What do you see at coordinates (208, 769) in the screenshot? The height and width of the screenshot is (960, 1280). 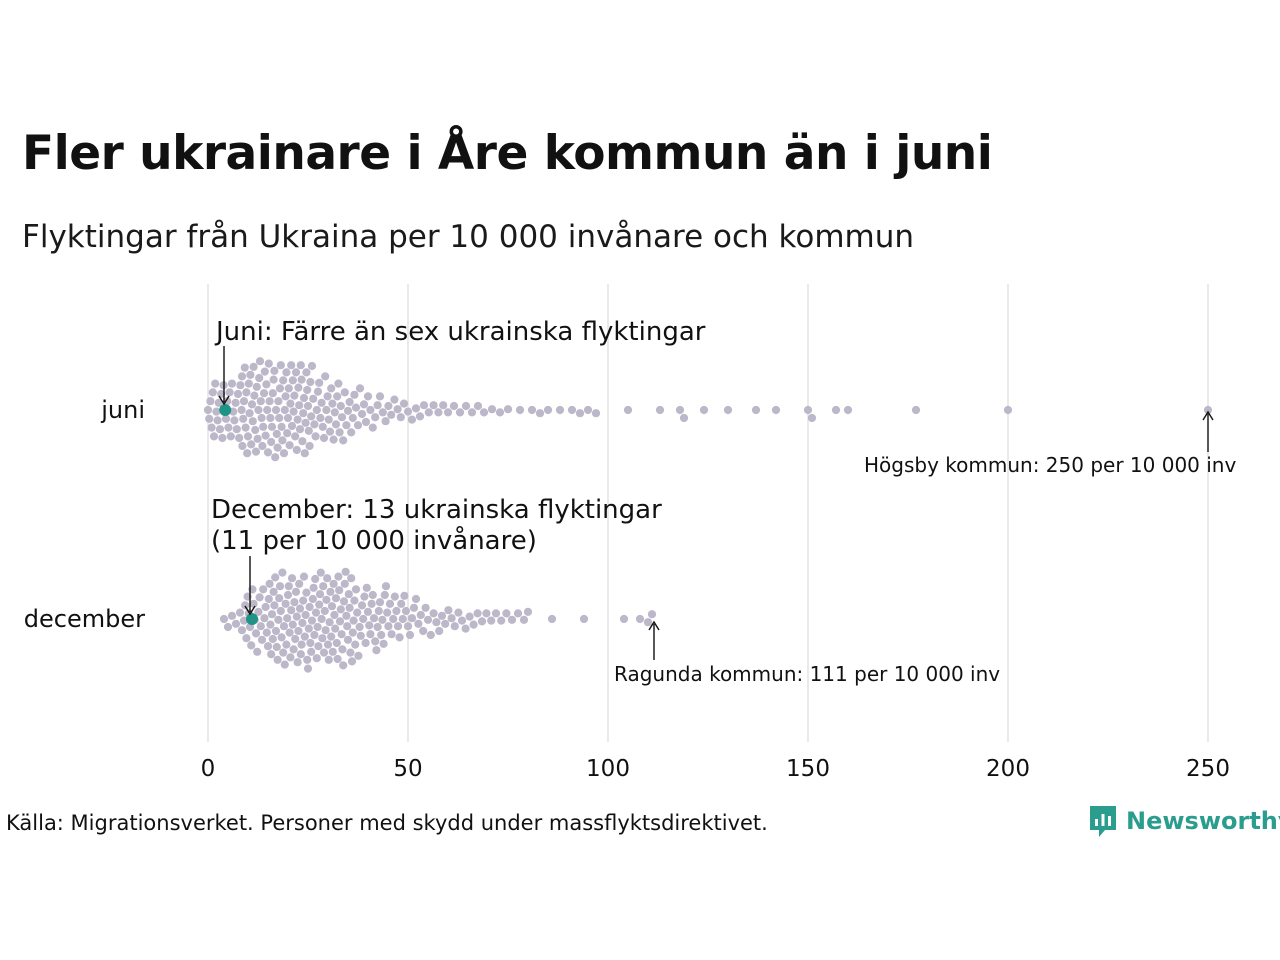 I see `x-tick-label: 0` at bounding box center [208, 769].